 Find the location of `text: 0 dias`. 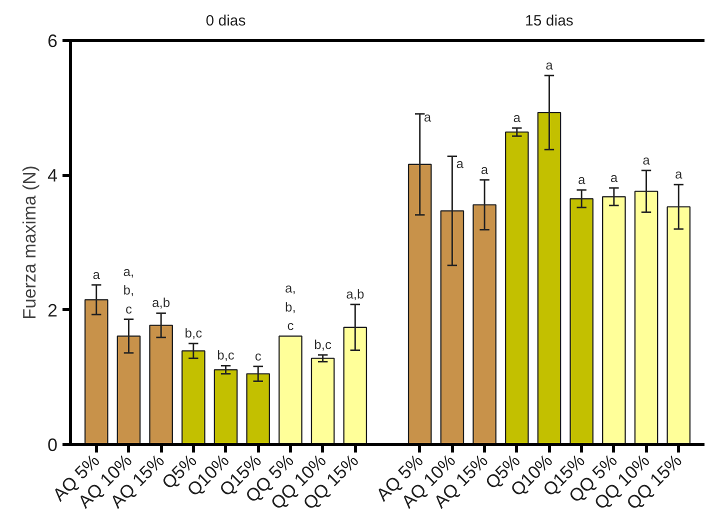

text: 0 dias is located at coordinates (226, 21).